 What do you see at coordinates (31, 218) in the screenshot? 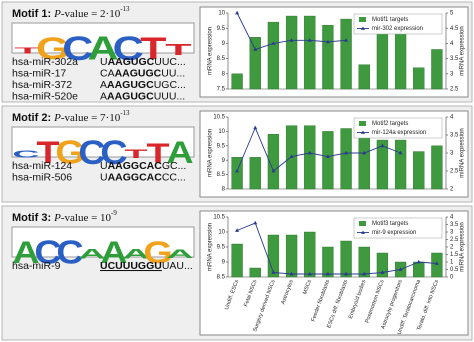
I see `motif-label: Motif 3:` at bounding box center [31, 218].